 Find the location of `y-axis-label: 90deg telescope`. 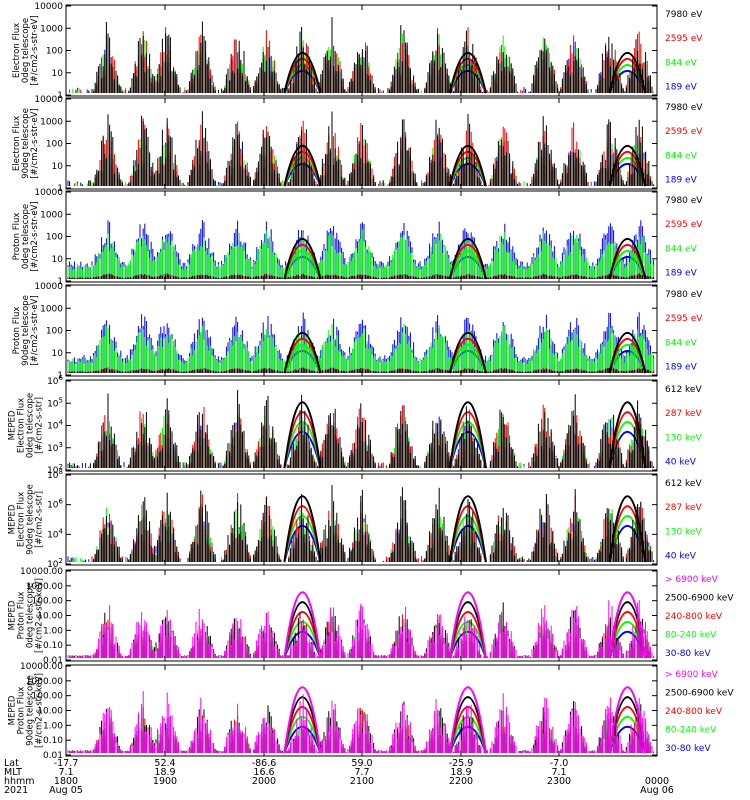

y-axis-label: 90deg telescope is located at coordinates (31, 519).